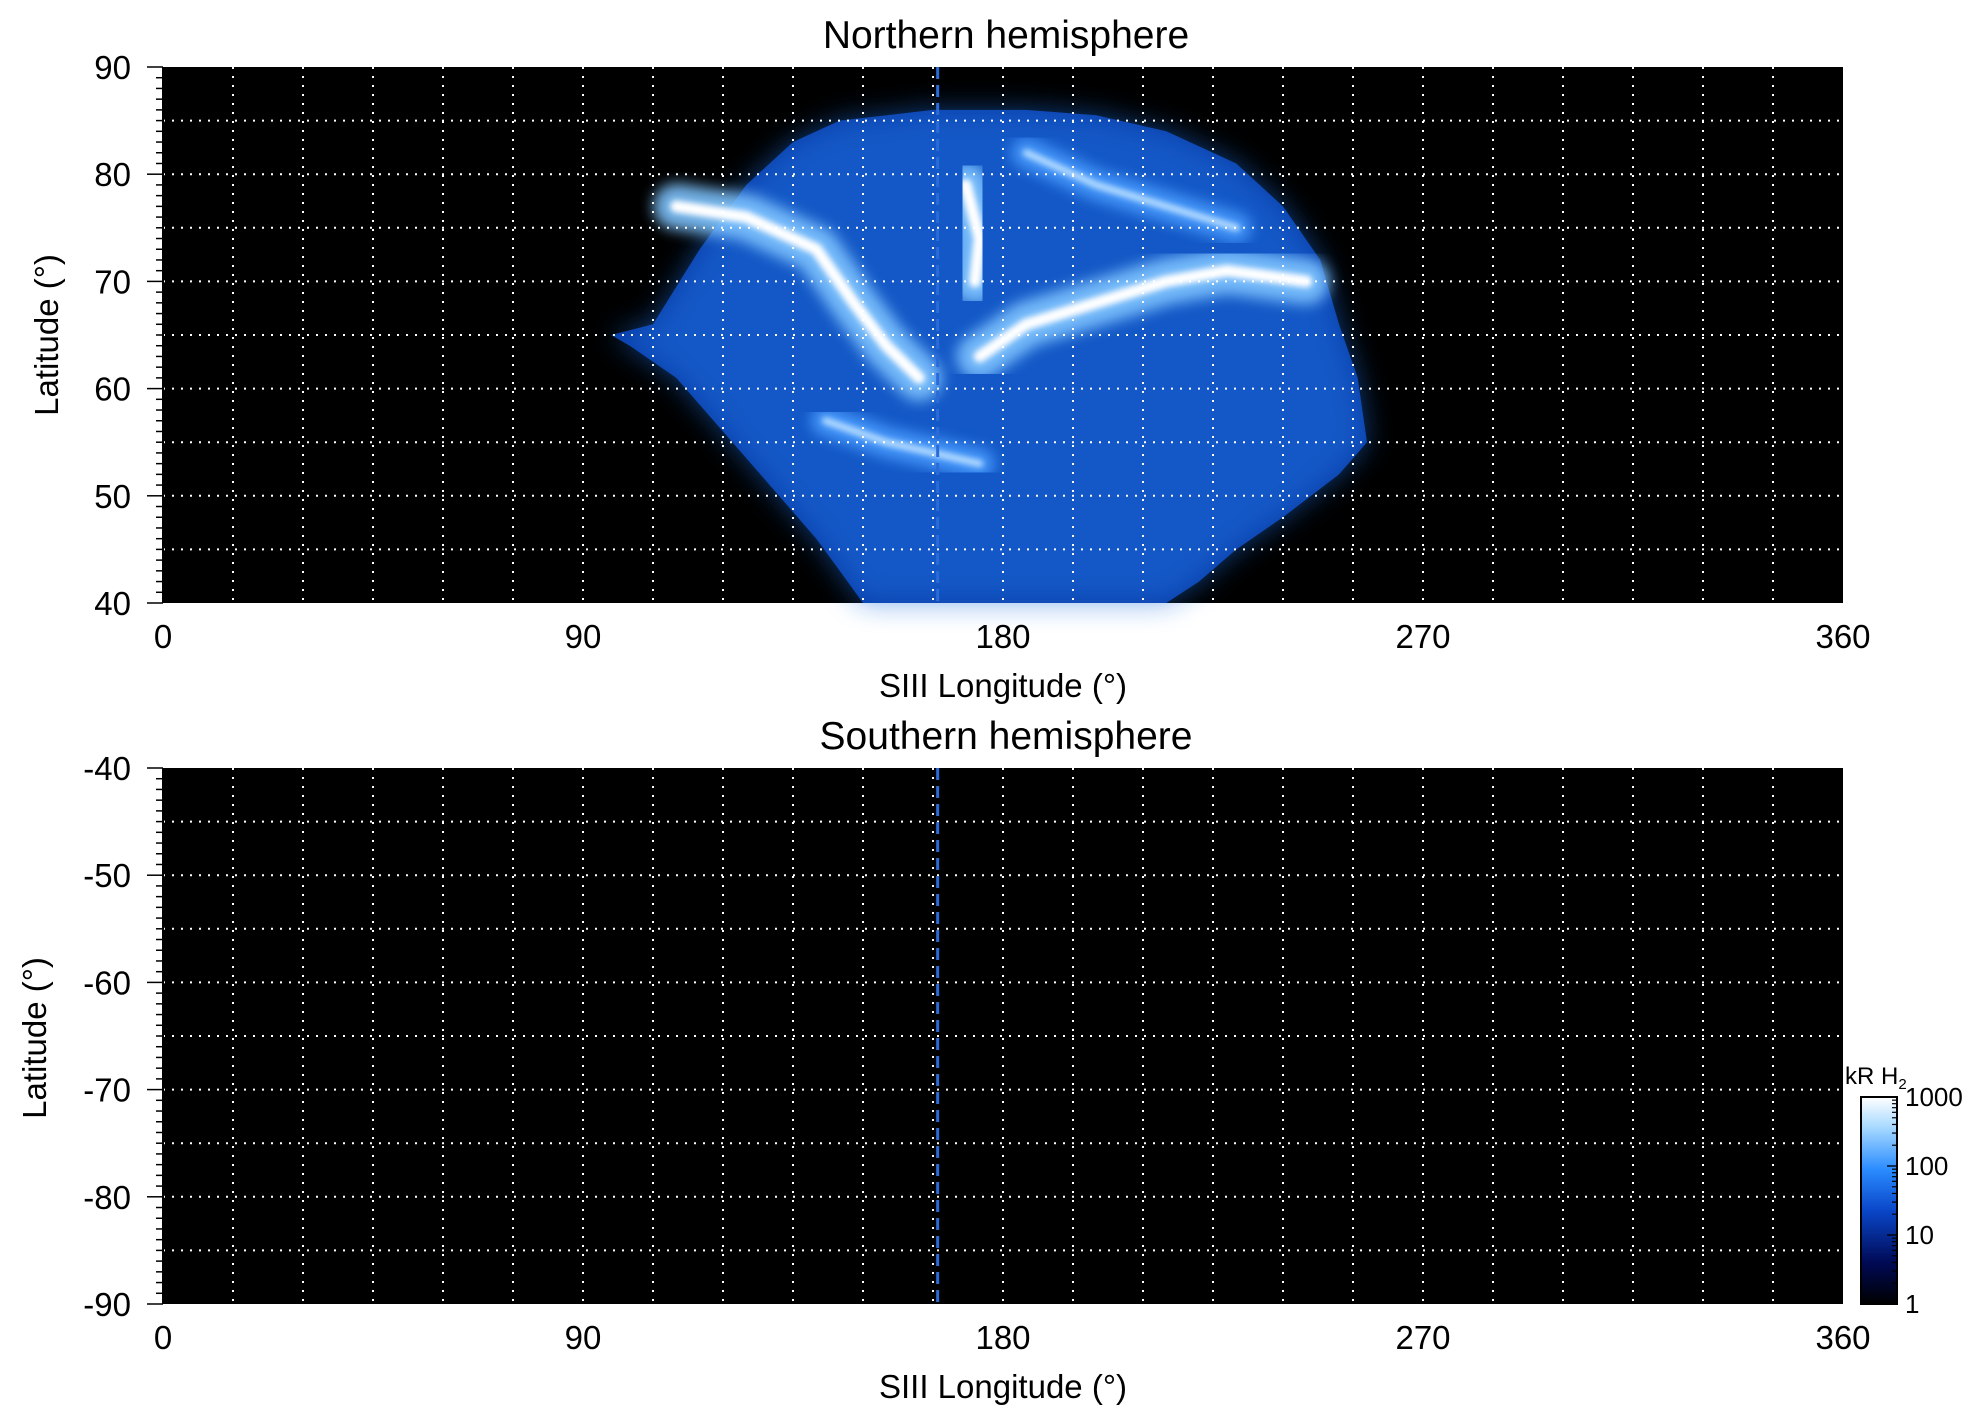  What do you see at coordinates (107, 768) in the screenshot?
I see `y-tick-label: -40` at bounding box center [107, 768].